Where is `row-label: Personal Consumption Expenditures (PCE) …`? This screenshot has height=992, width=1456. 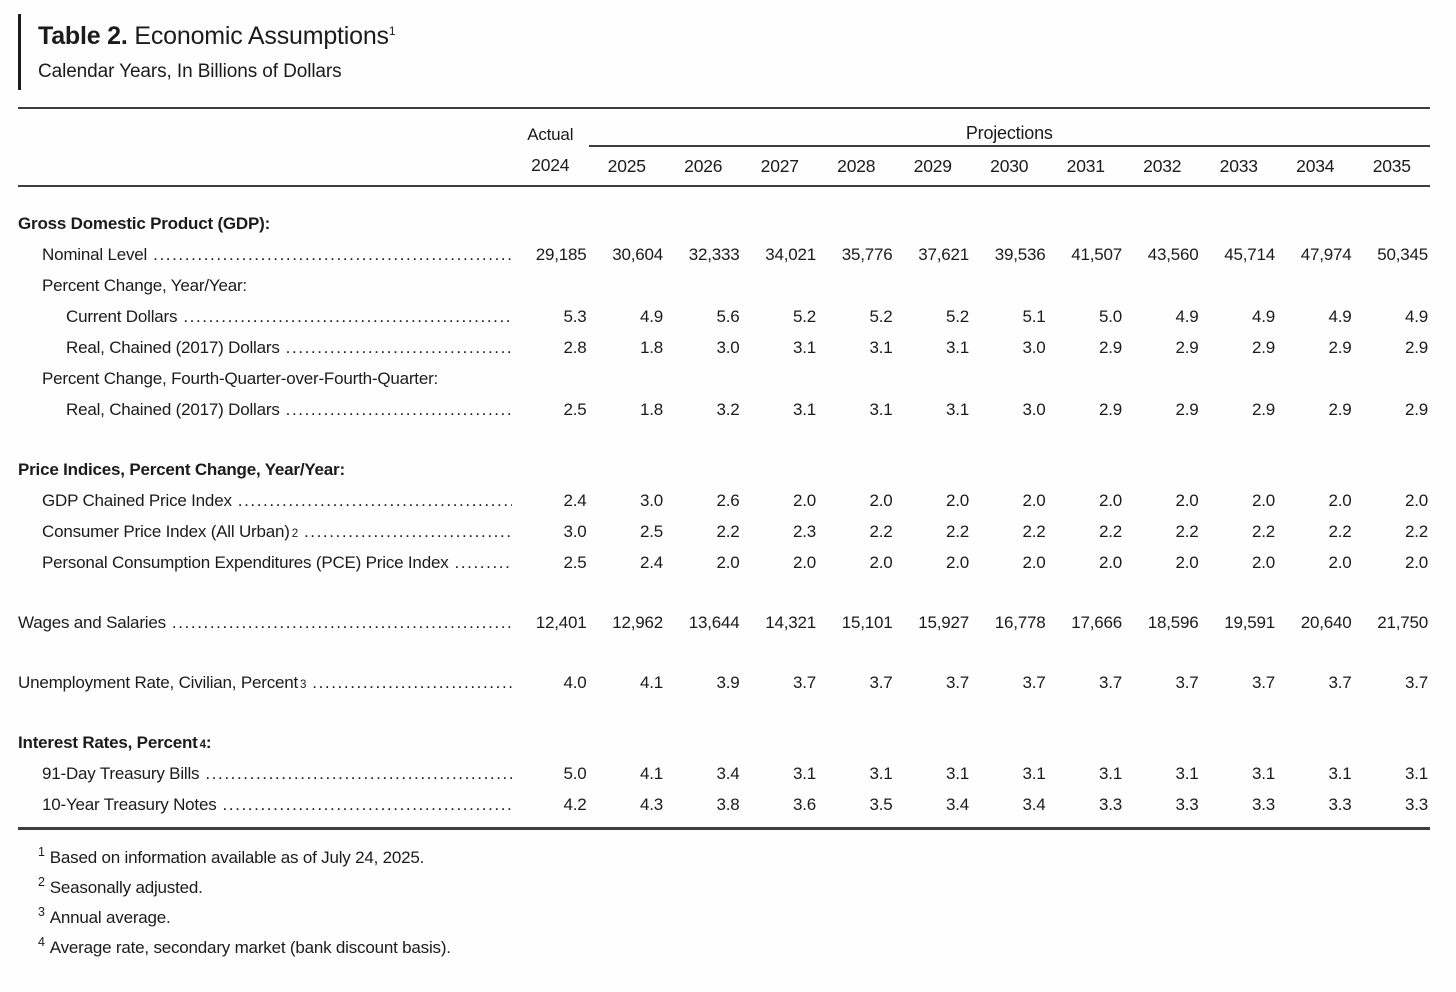 row-label: Personal Consumption Expenditures (PCE) … is located at coordinates (265, 562).